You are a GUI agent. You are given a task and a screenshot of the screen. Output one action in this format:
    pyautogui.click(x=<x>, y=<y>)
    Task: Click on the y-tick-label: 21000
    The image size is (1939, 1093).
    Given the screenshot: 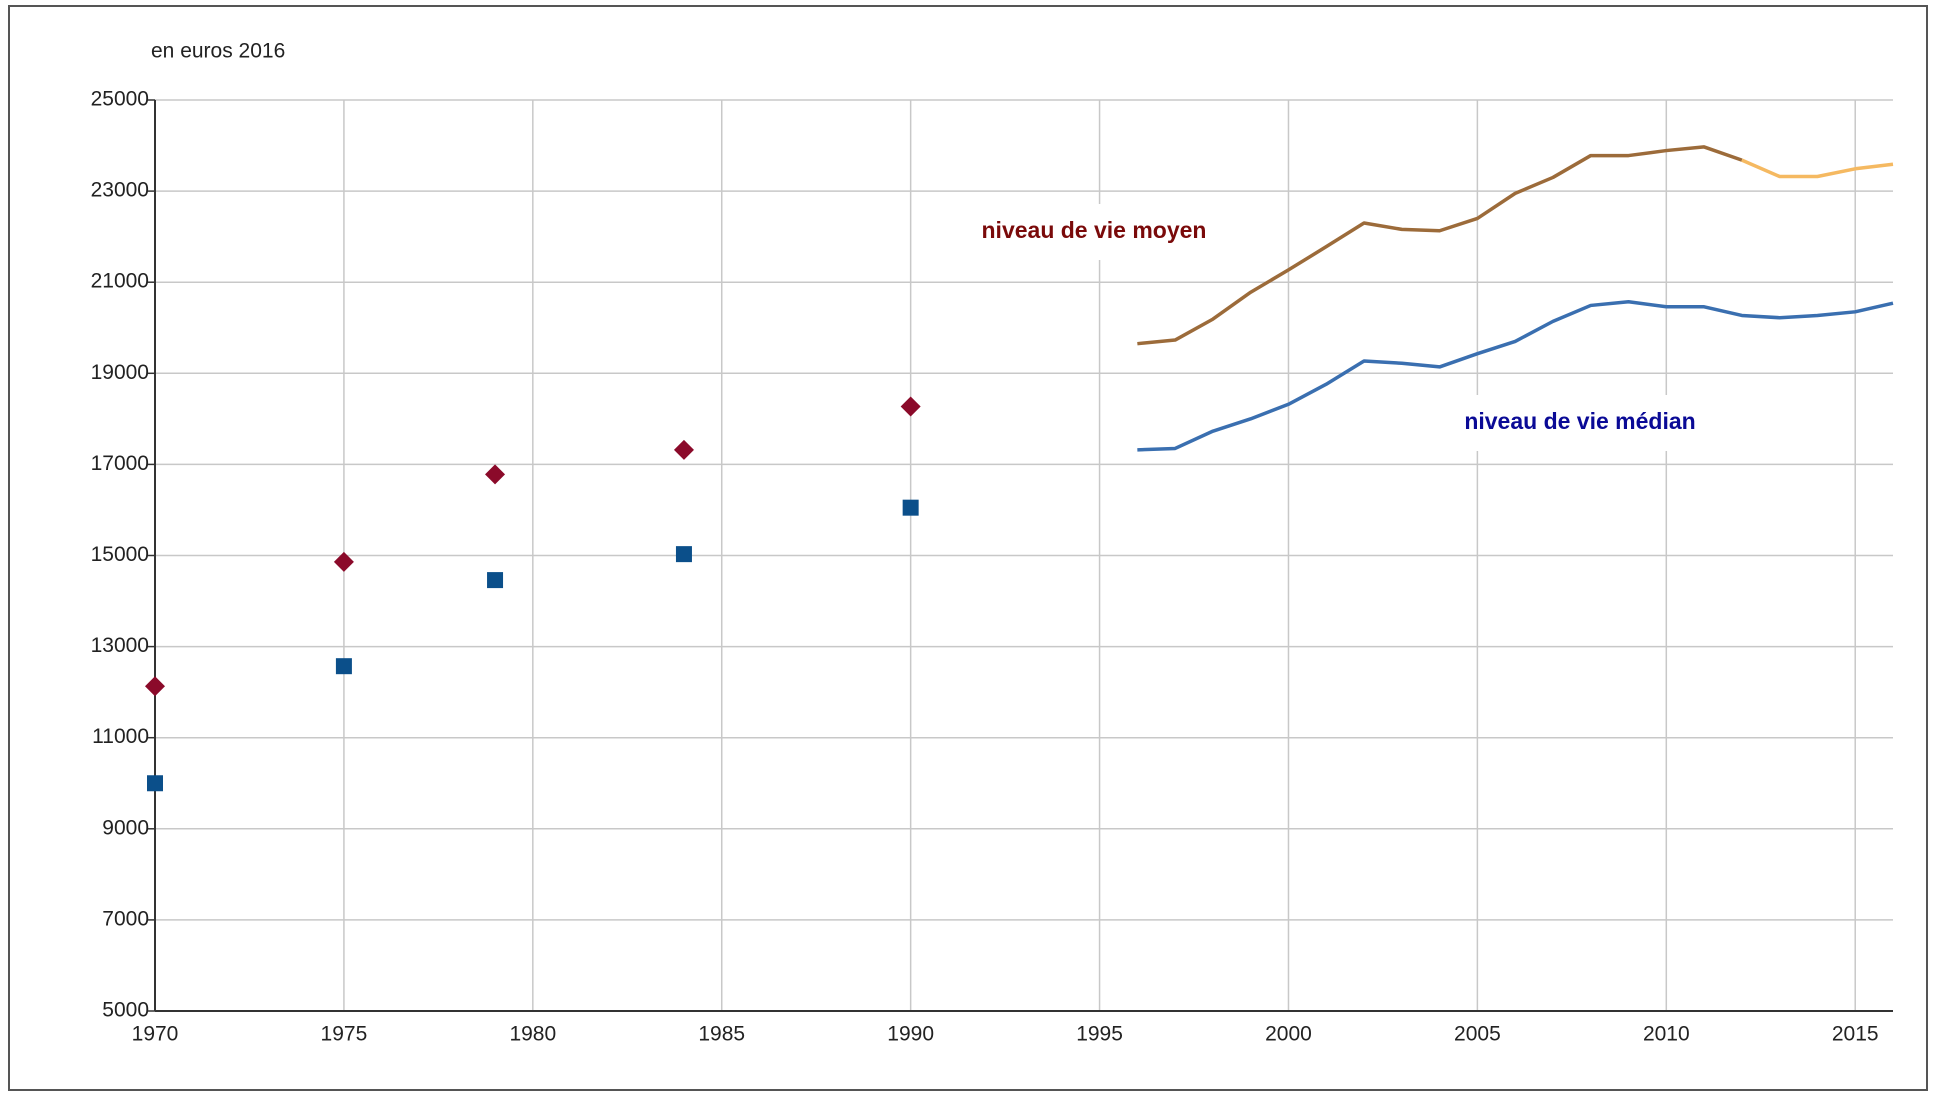 What is the action you would take?
    pyautogui.click(x=120, y=281)
    